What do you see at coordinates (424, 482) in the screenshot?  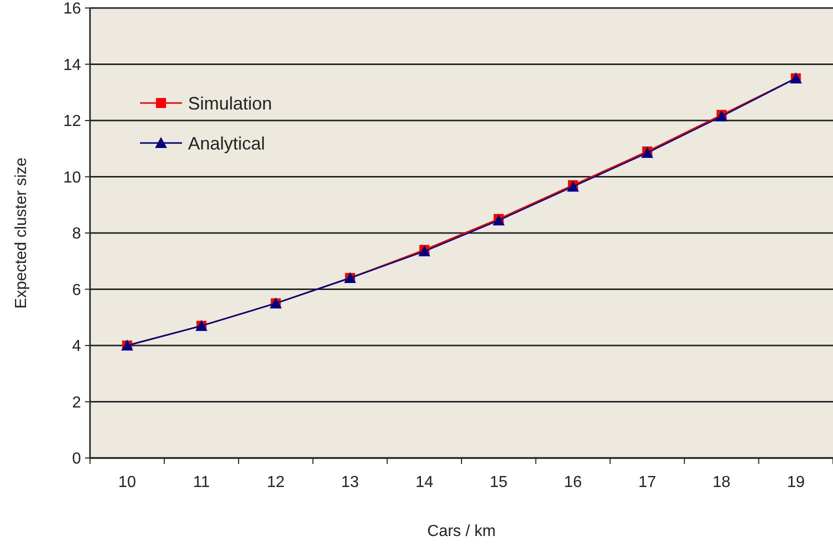 I see `x-tick-label: 14` at bounding box center [424, 482].